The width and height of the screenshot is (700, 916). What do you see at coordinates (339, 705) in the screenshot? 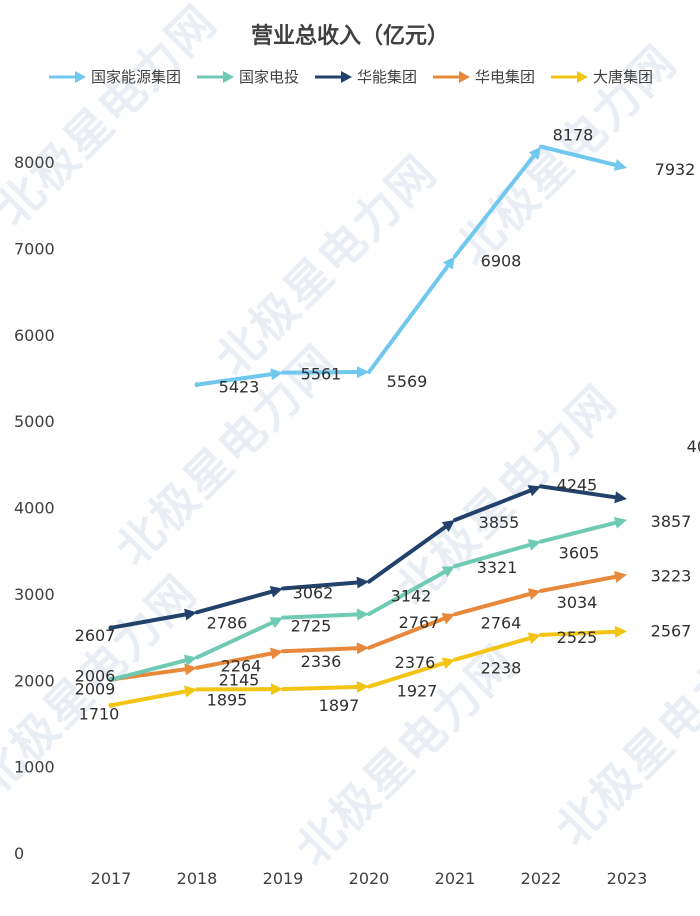
I see `data-label: 1897` at bounding box center [339, 705].